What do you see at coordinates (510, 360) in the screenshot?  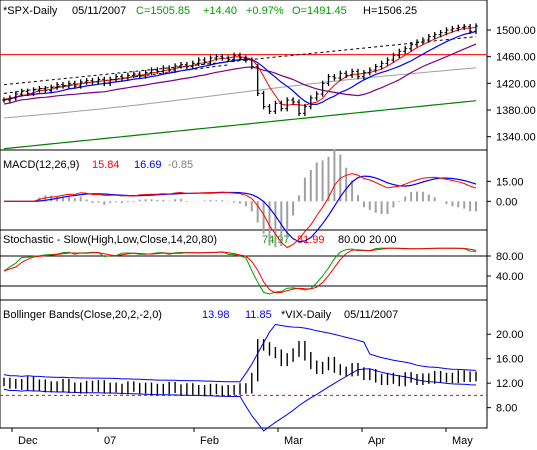 I see `vix-tick-label: 16.00` at bounding box center [510, 360].